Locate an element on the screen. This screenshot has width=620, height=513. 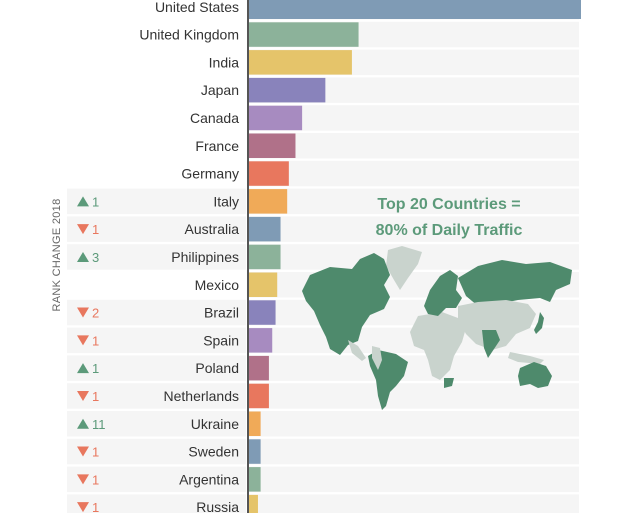
bar-row: Germany is located at coordinates (380, 173).